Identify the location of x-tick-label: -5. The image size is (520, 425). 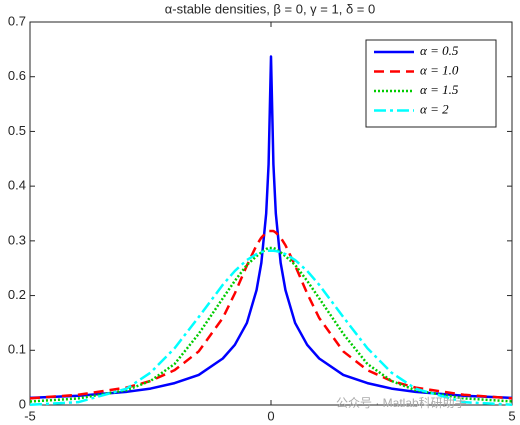
(30, 415).